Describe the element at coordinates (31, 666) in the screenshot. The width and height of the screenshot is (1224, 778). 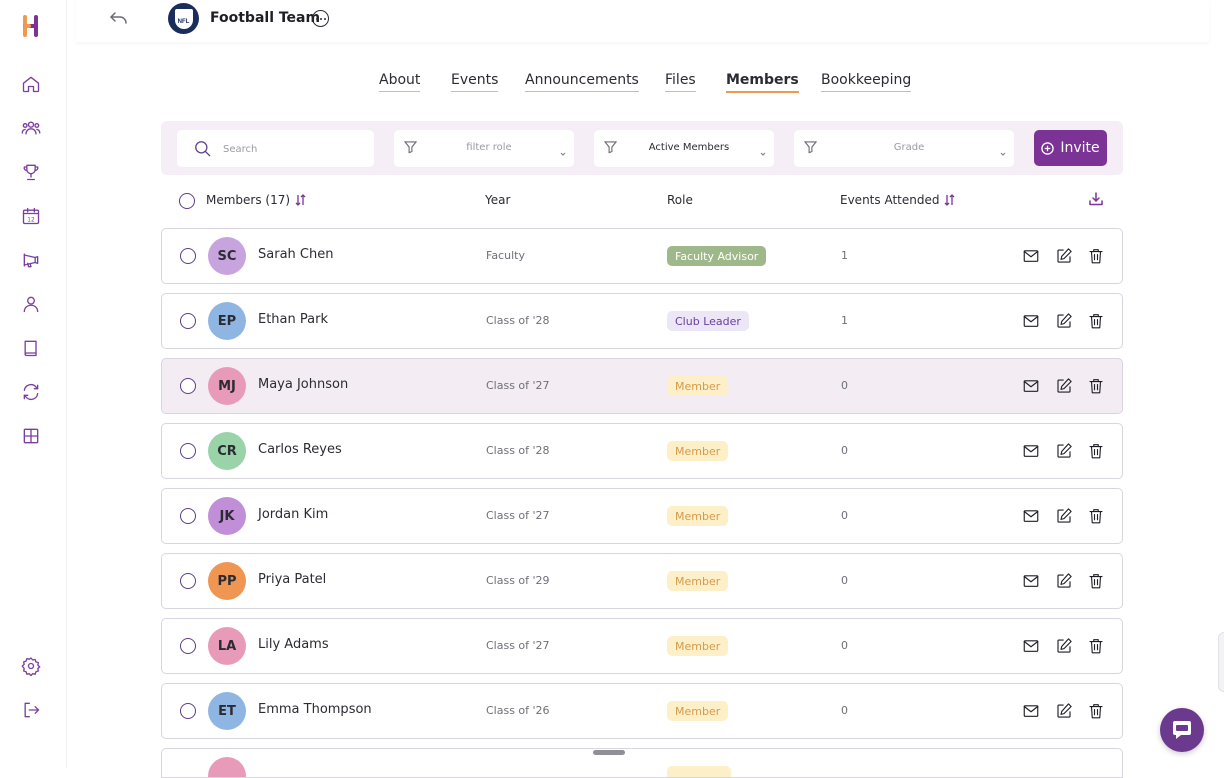
I see `settings-icon` at that location.